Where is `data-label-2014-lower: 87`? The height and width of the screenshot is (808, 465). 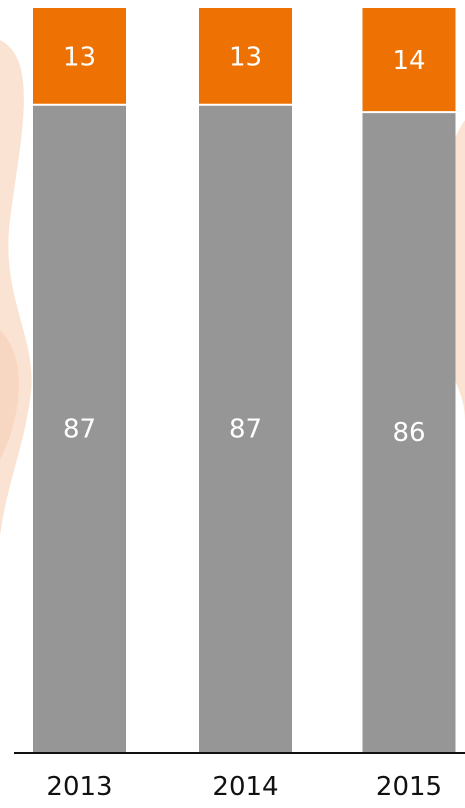 data-label-2014-lower: 87 is located at coordinates (245, 429).